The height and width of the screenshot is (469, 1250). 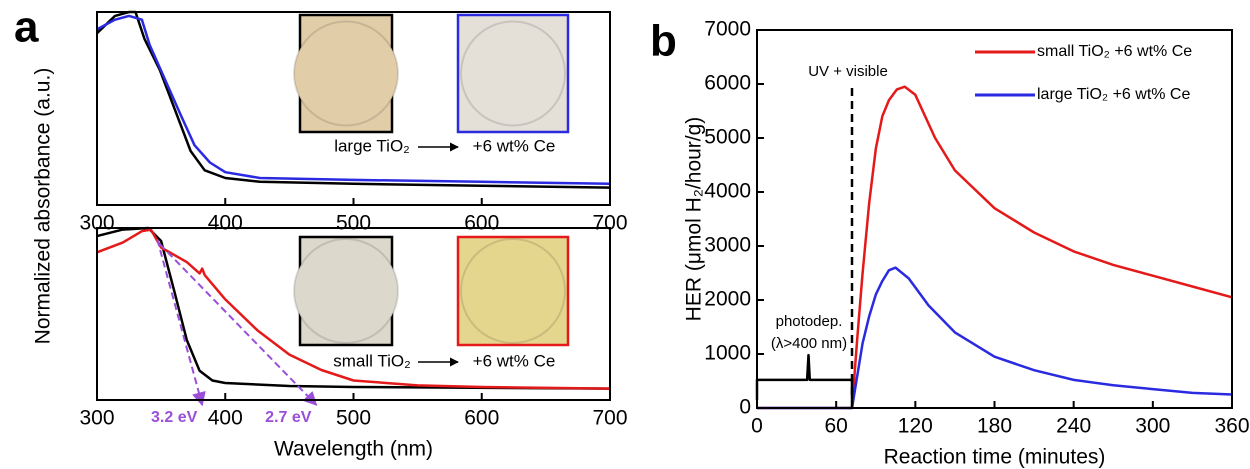 What do you see at coordinates (1113, 94) in the screenshot?
I see `legend-label: large TiO₂ +6 wt% Ce` at bounding box center [1113, 94].